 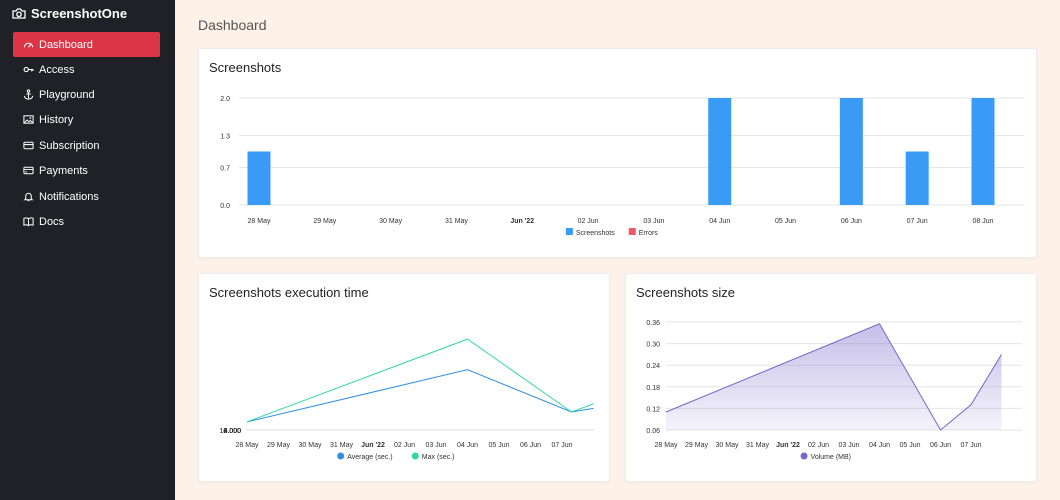 I want to click on sidebar-item-payments: Payments, so click(x=86, y=170).